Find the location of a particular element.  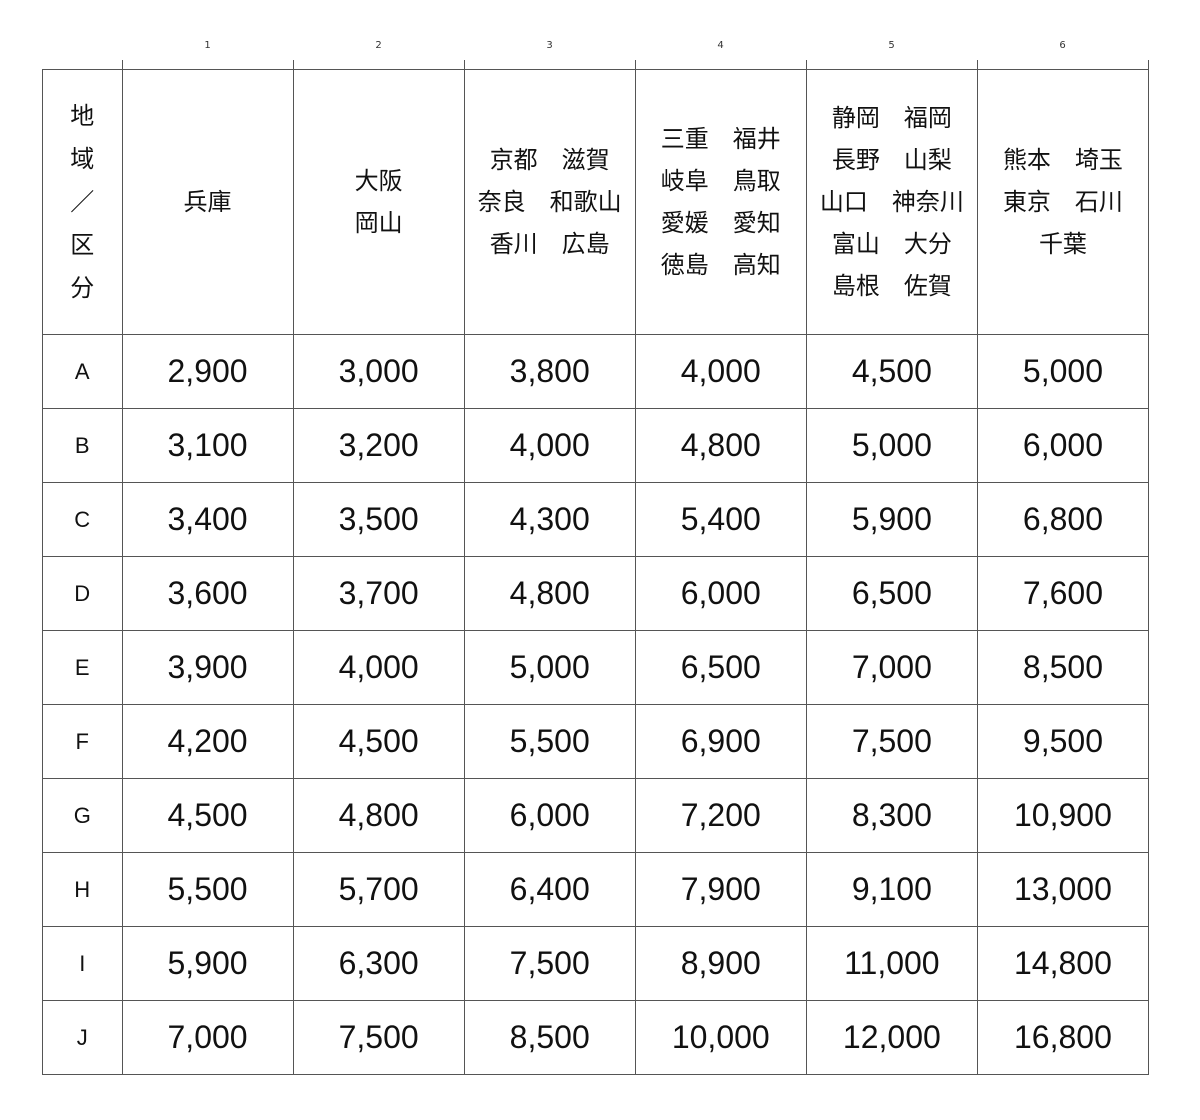

region-names: 三重 福井 is located at coordinates (720, 139).